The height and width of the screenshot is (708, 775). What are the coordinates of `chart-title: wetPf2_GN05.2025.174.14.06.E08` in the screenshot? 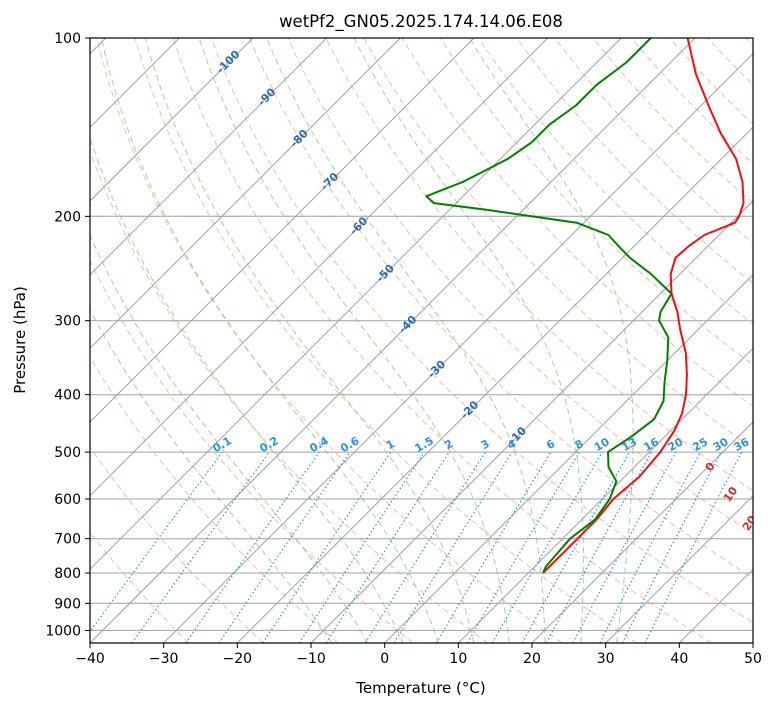 It's located at (421, 22).